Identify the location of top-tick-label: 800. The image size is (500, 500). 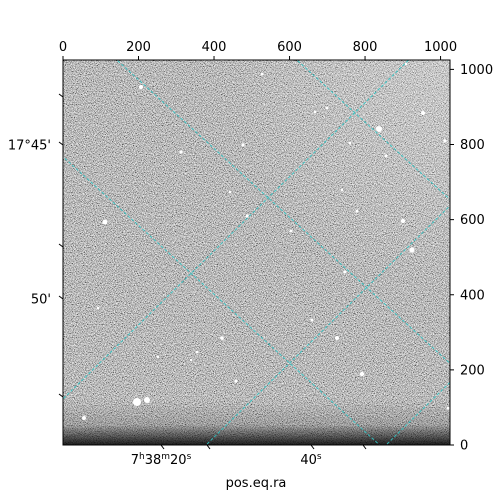
(365, 47).